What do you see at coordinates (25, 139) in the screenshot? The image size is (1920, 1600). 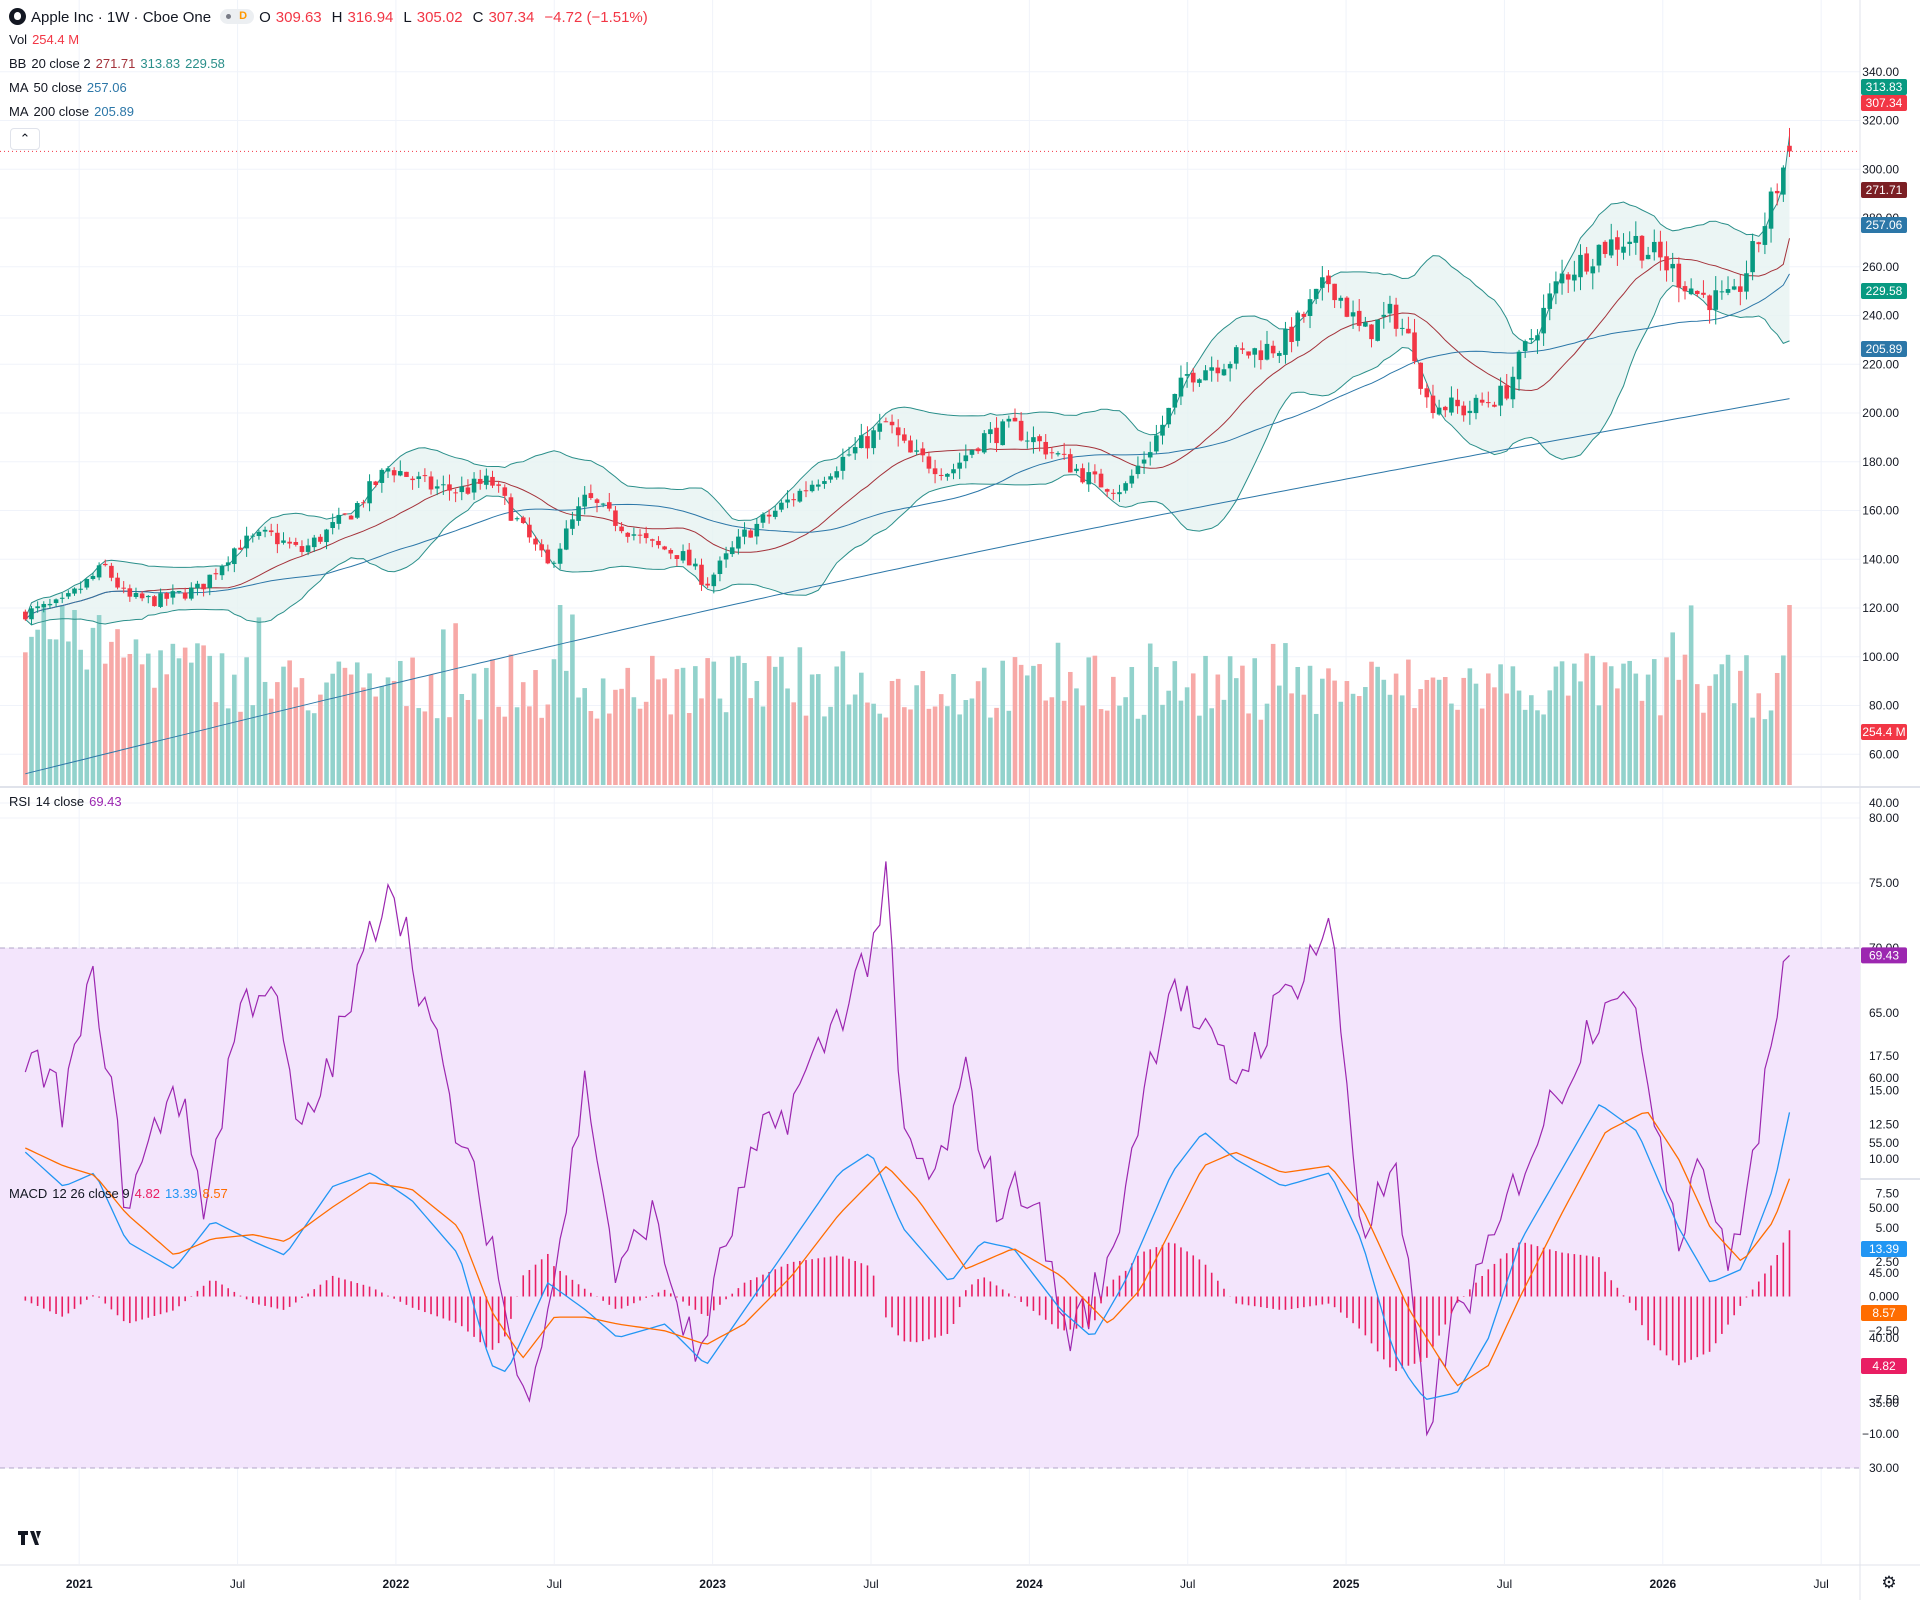 I see `collapse-legend-button: ⌃` at bounding box center [25, 139].